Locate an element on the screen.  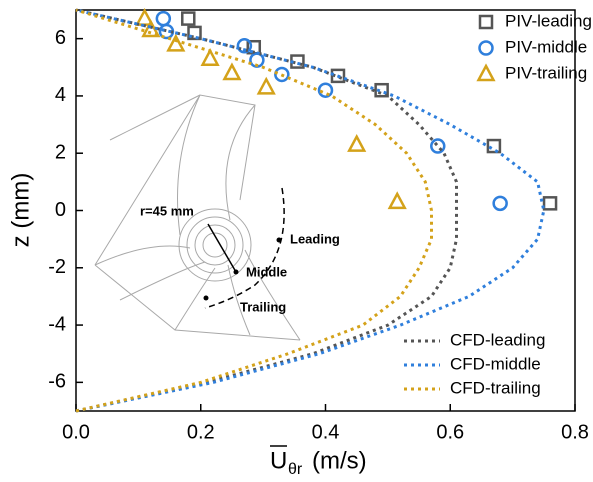
annotation: Middle is located at coordinates (266, 271).